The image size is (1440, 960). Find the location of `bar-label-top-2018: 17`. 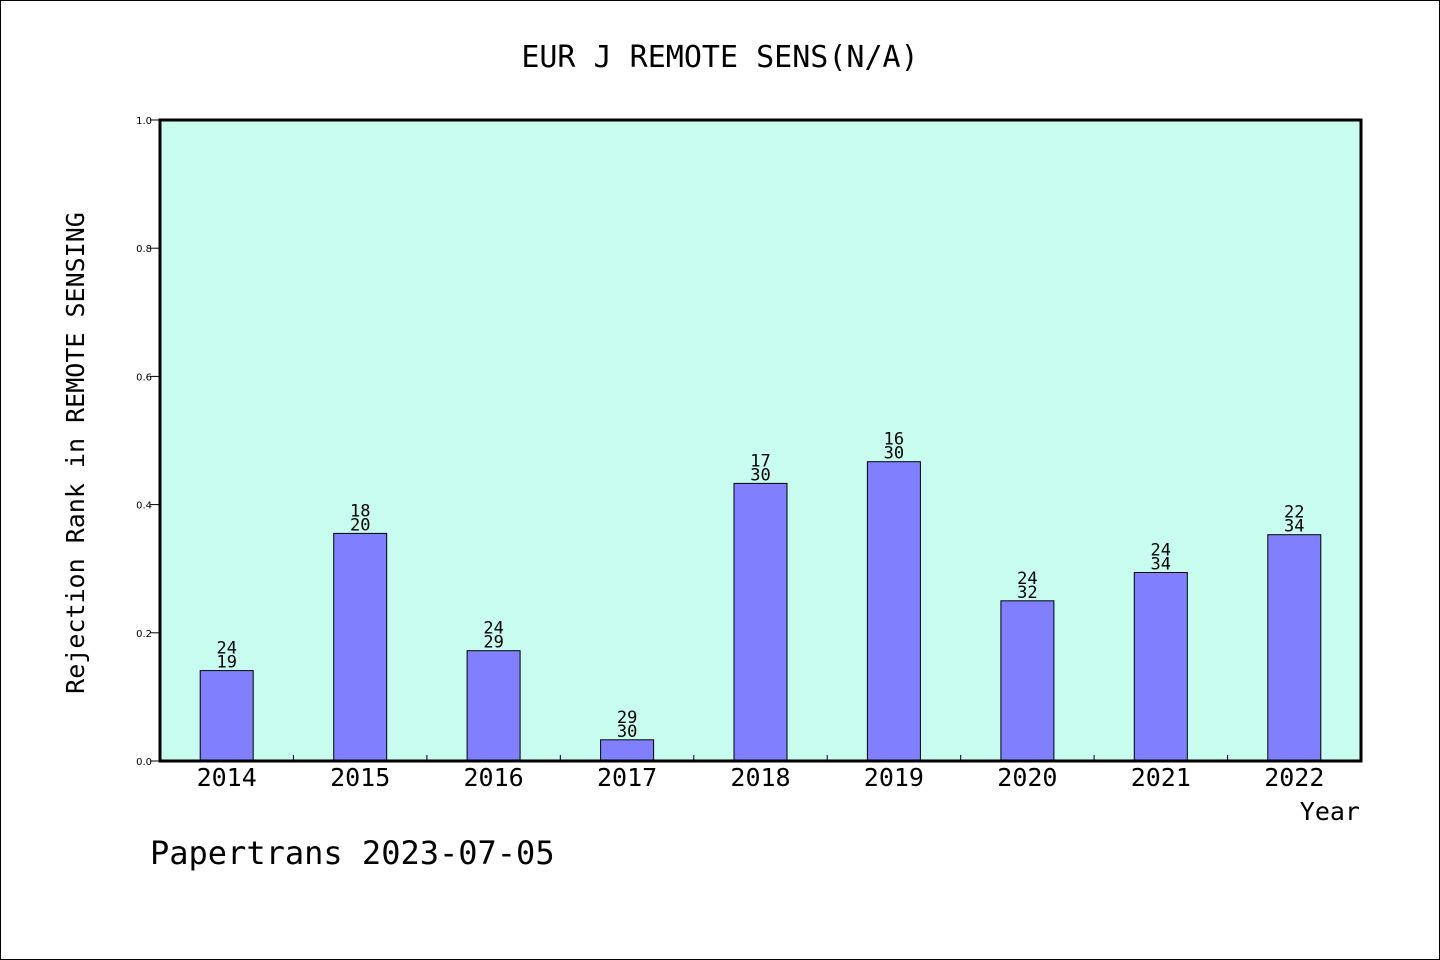

bar-label-top-2018: 17 is located at coordinates (760, 461).